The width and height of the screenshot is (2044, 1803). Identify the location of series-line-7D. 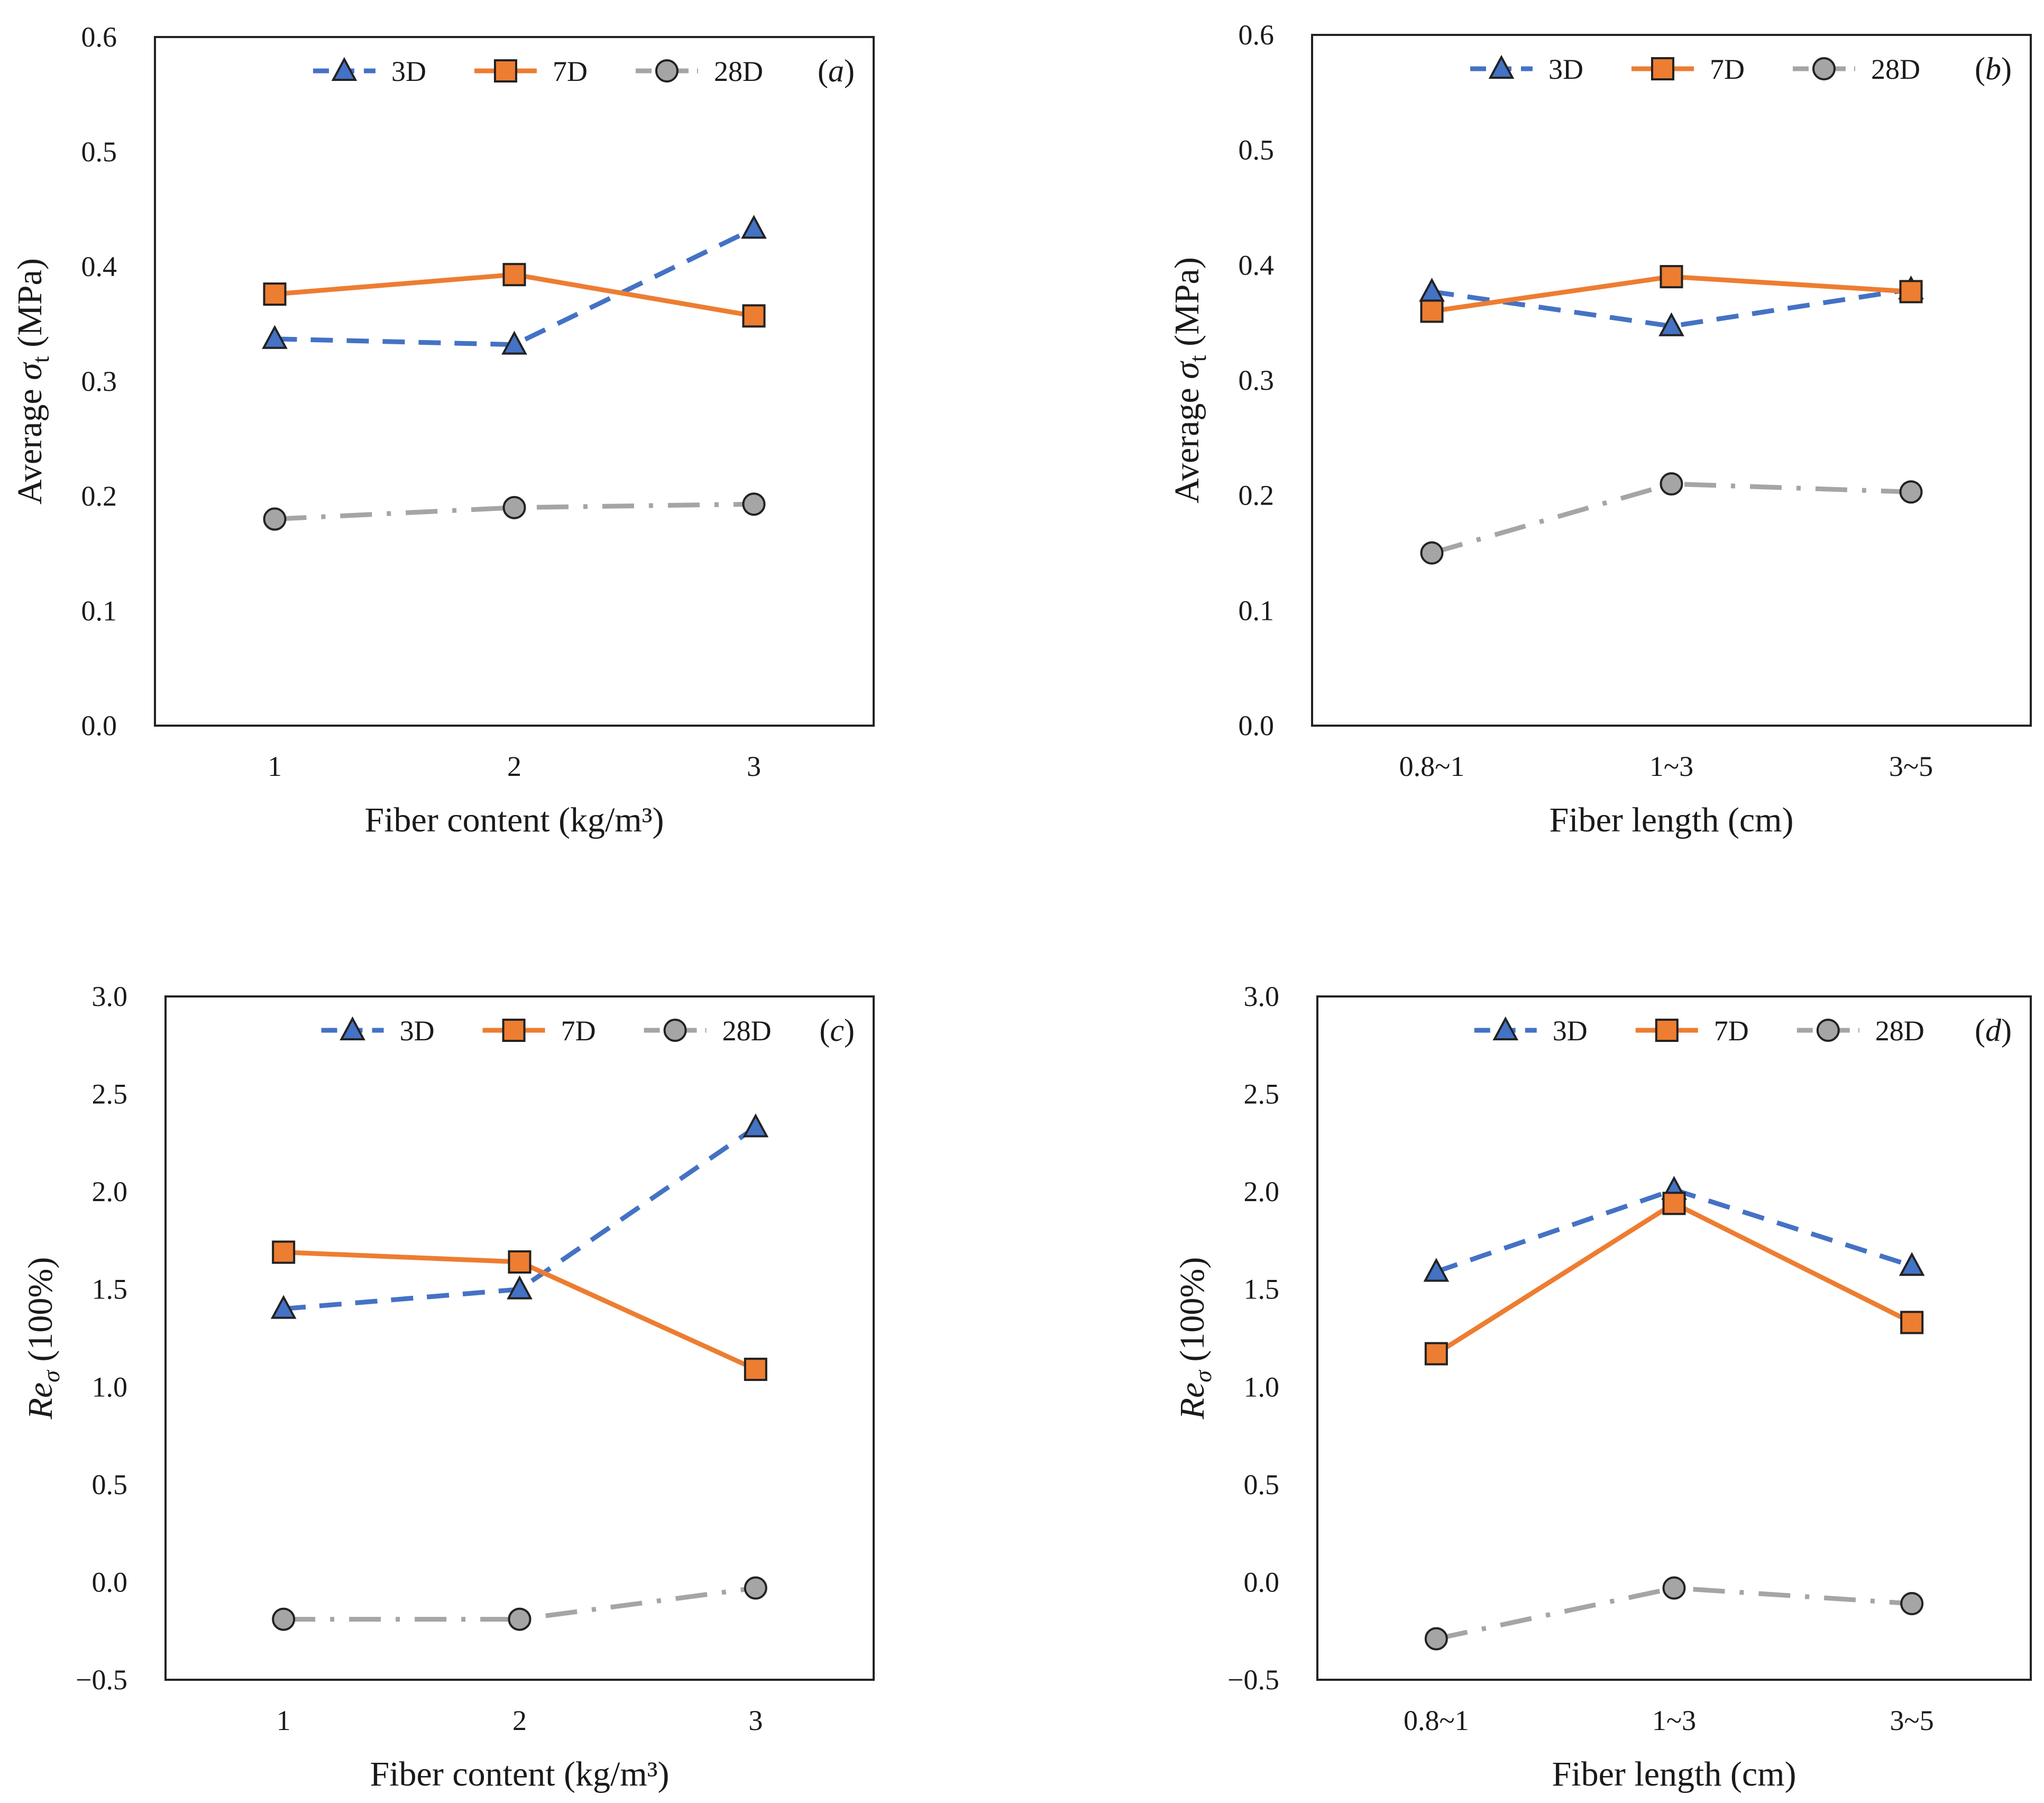
(1674, 1278).